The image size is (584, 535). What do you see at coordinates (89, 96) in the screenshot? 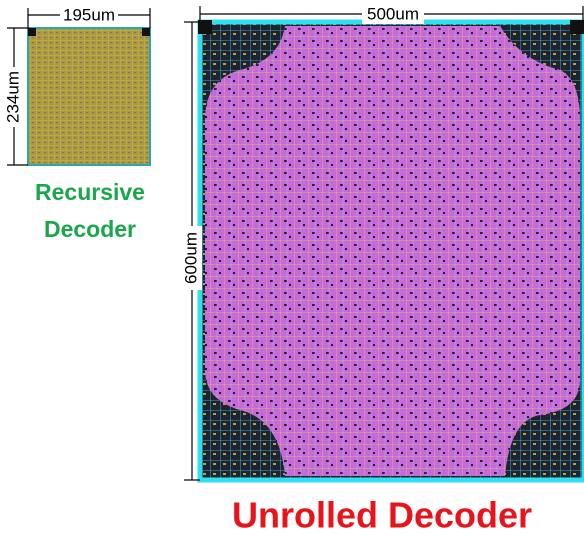
I see `small-chip` at bounding box center [89, 96].